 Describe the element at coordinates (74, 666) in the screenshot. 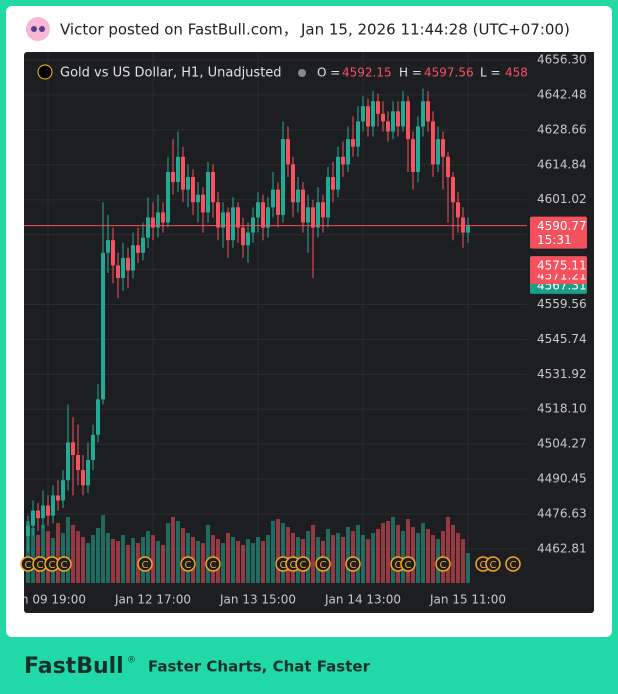

I see `brand: FastBull` at that location.